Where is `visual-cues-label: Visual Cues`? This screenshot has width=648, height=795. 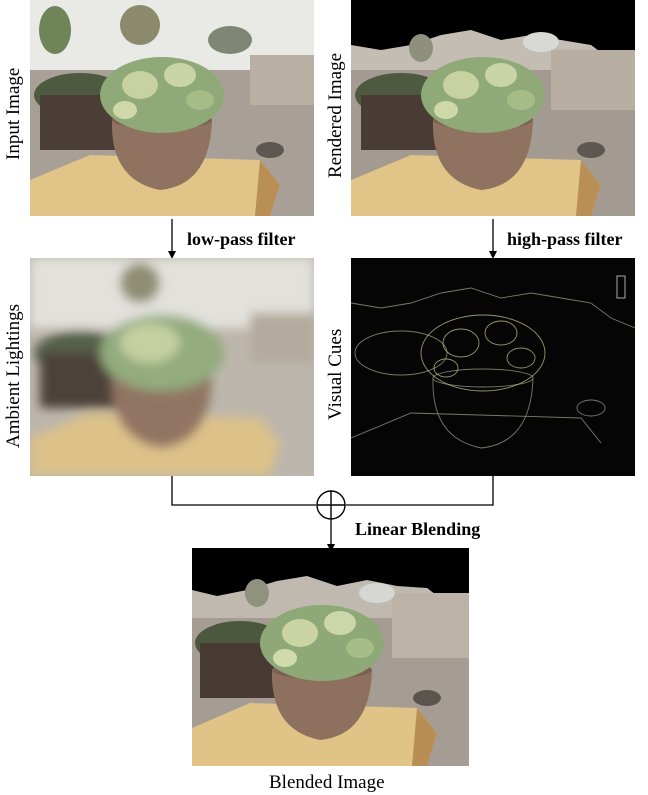
visual-cues-label: Visual Cues is located at coordinates (335, 374).